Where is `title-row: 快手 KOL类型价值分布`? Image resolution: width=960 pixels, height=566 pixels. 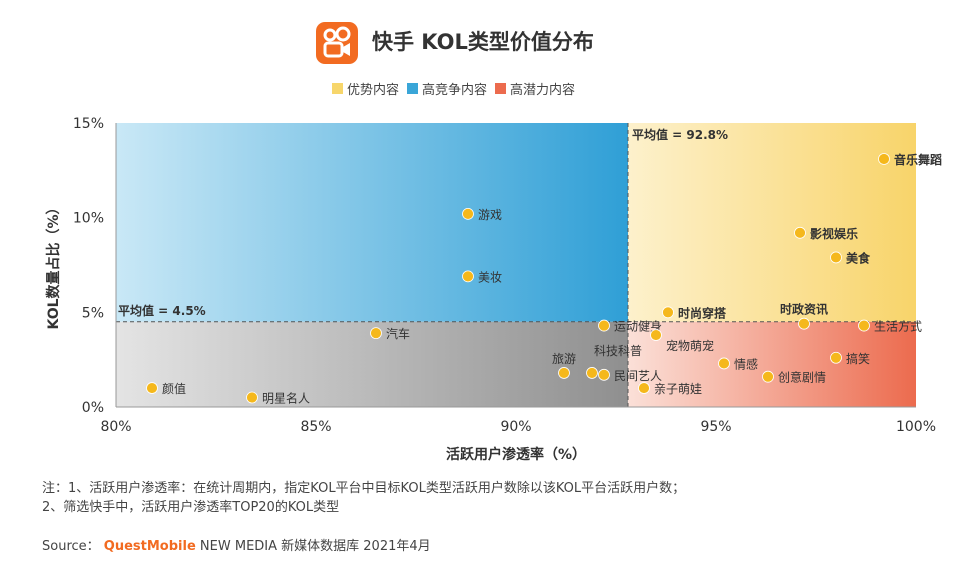
title-row: 快手 KOL类型价值分布 is located at coordinates (480, 44).